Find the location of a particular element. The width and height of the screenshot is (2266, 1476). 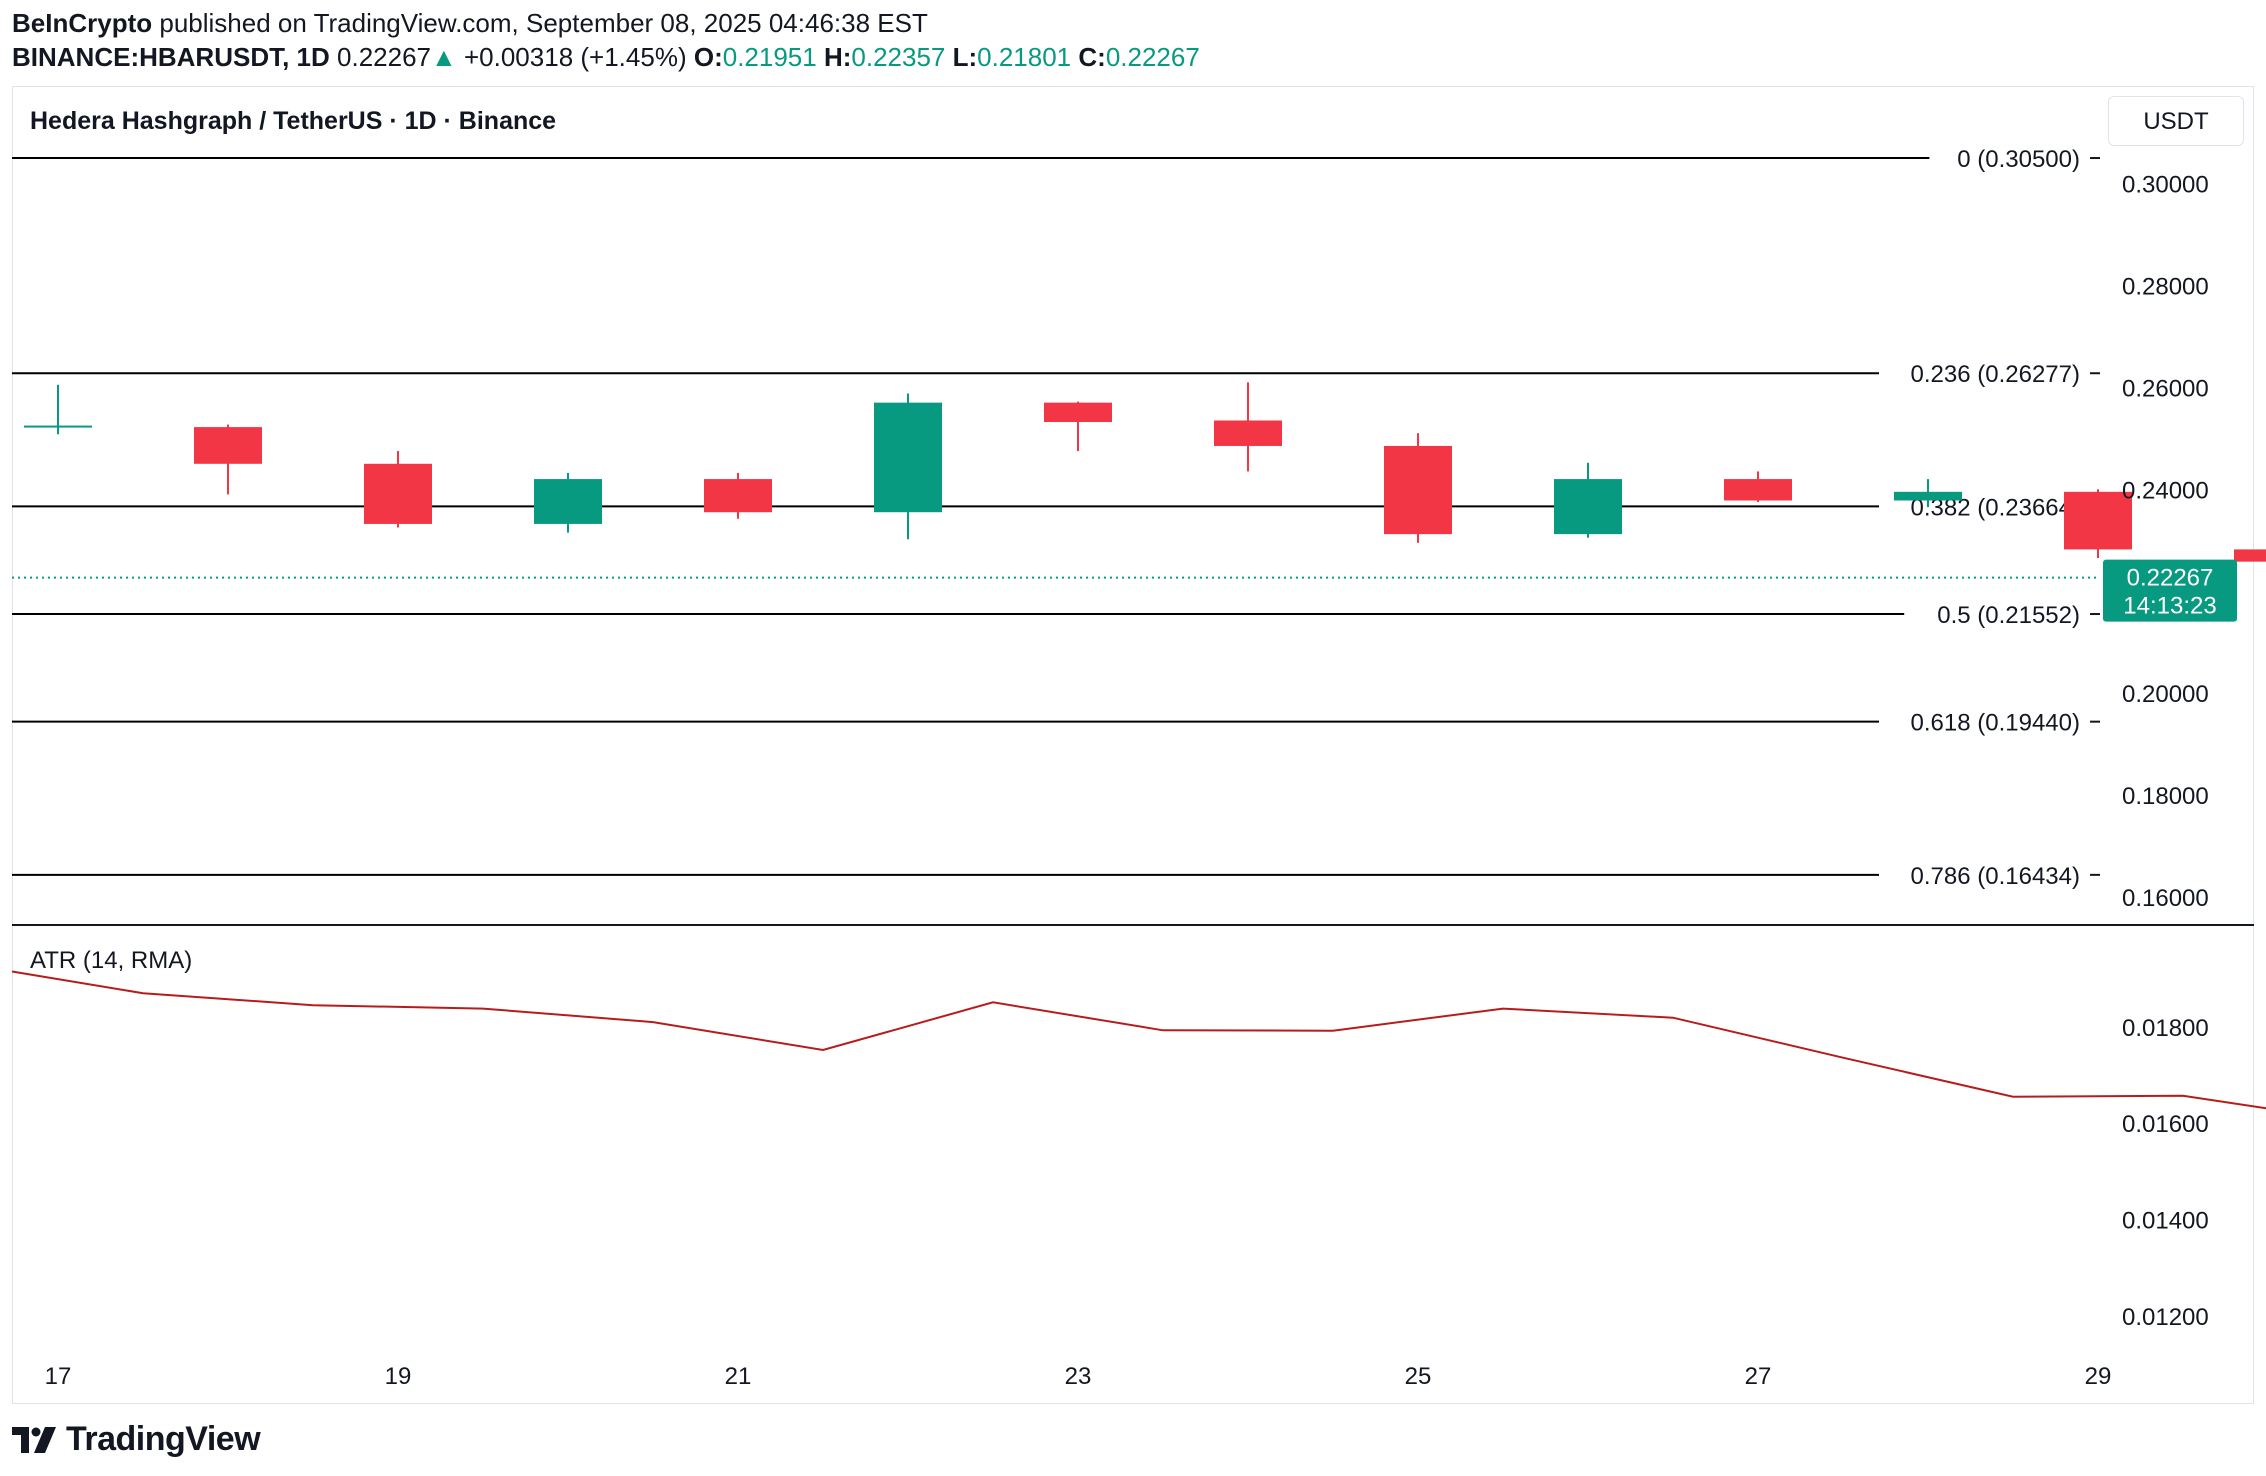

last-price-badge is located at coordinates (2170, 590).